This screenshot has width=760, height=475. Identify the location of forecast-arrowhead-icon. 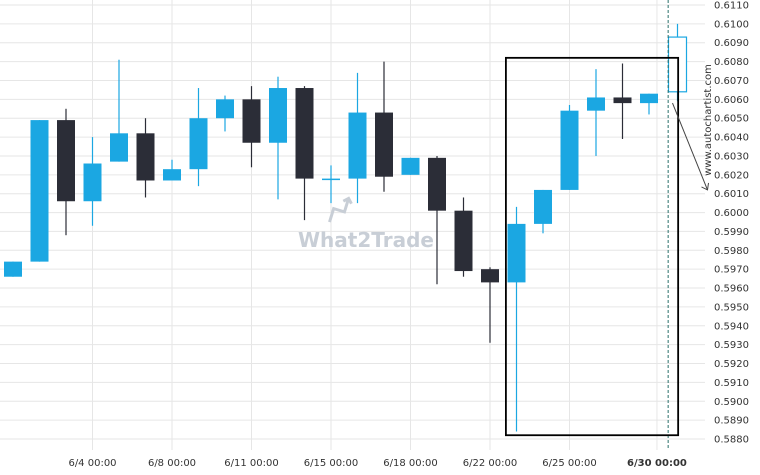
(705, 186).